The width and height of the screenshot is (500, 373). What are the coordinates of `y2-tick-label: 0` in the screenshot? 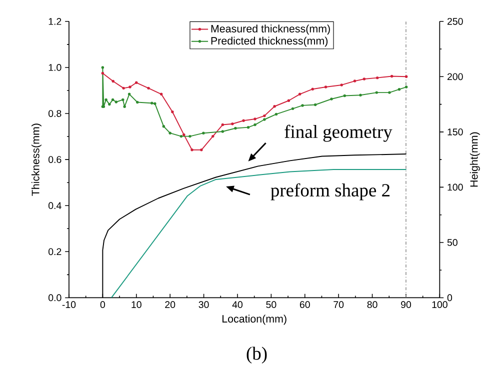 It's located at (449, 298).